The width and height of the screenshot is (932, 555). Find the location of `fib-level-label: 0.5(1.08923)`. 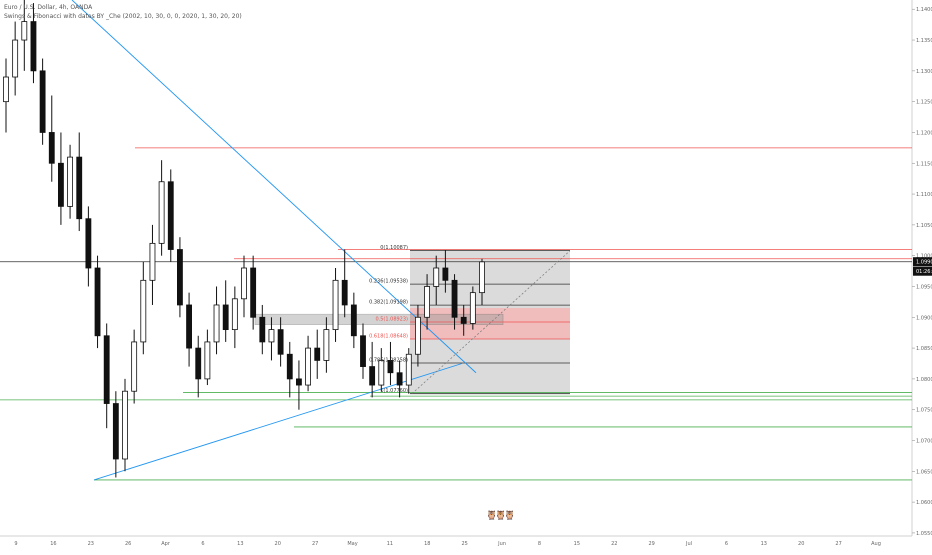

fib-level-label: 0.5(1.08923) is located at coordinates (391, 320).